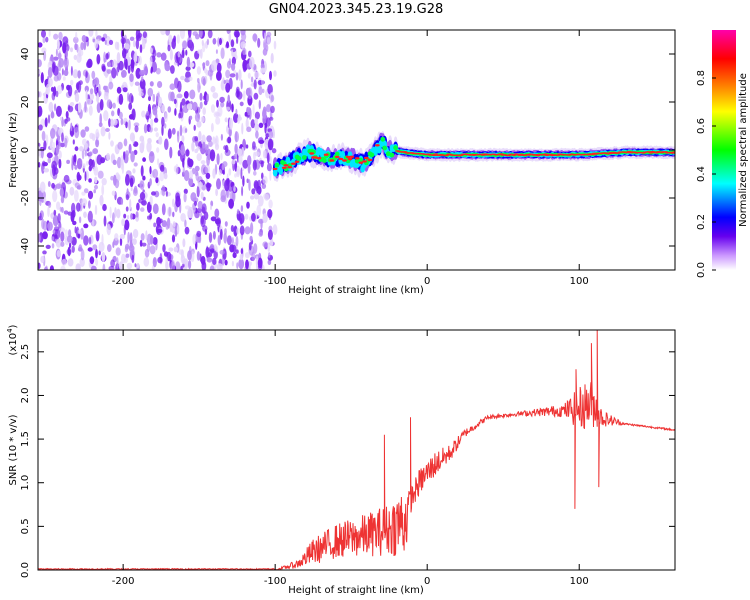 The height and width of the screenshot is (600, 750). I want to click on spectrogram-xlabel: Height of straight line (km), so click(356, 290).